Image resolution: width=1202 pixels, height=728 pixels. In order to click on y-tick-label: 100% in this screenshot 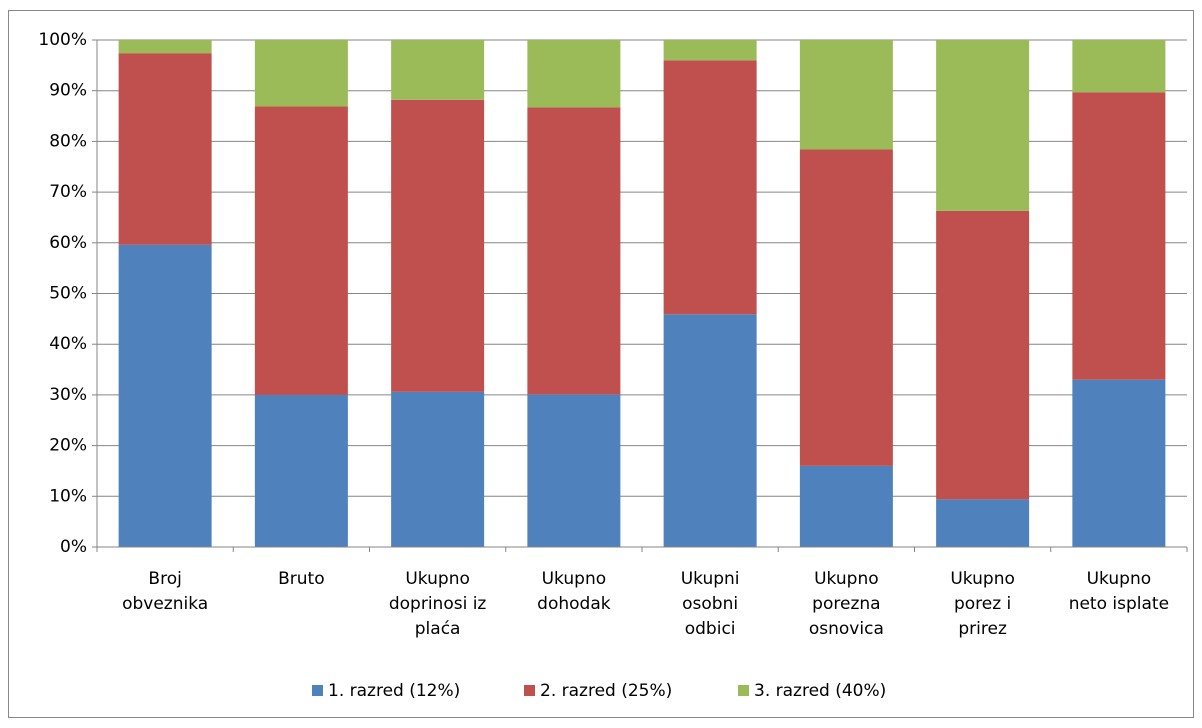, I will do `click(62, 40)`.